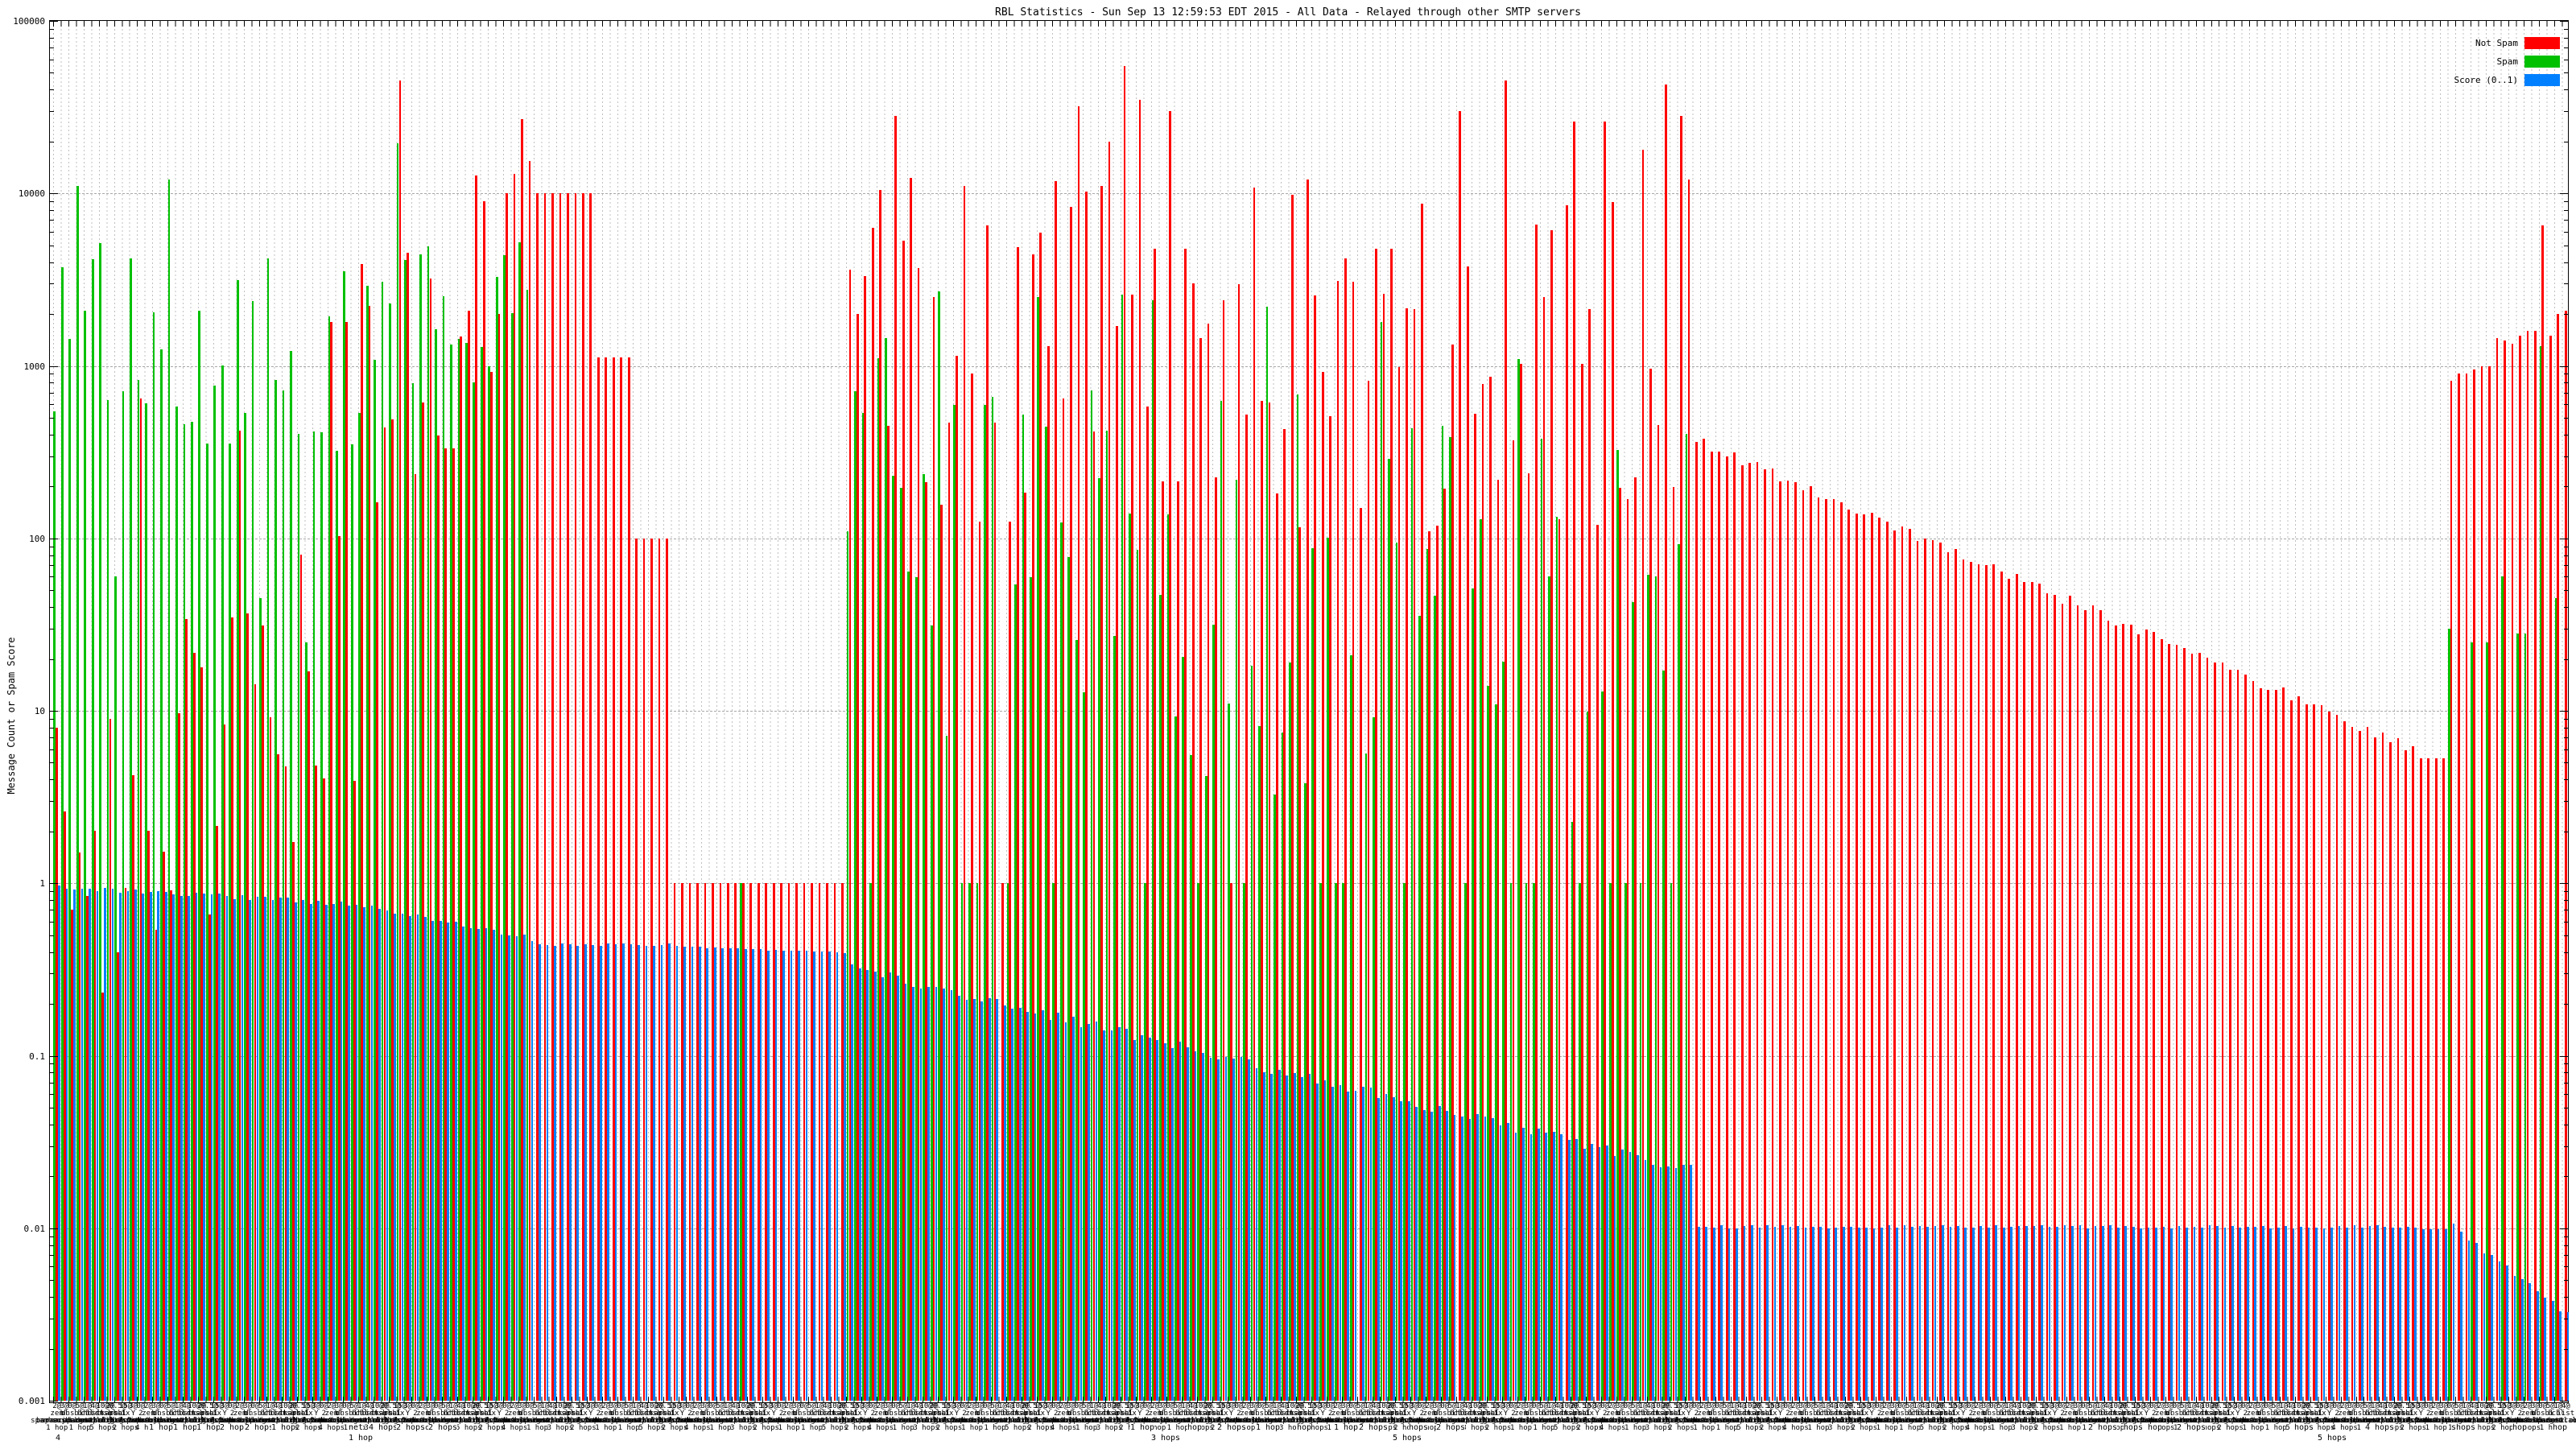 This screenshot has width=2576, height=1449. What do you see at coordinates (1148, 1421) in the screenshot?
I see `x-tick-domain: Y.2.2.1.0.list` at bounding box center [1148, 1421].